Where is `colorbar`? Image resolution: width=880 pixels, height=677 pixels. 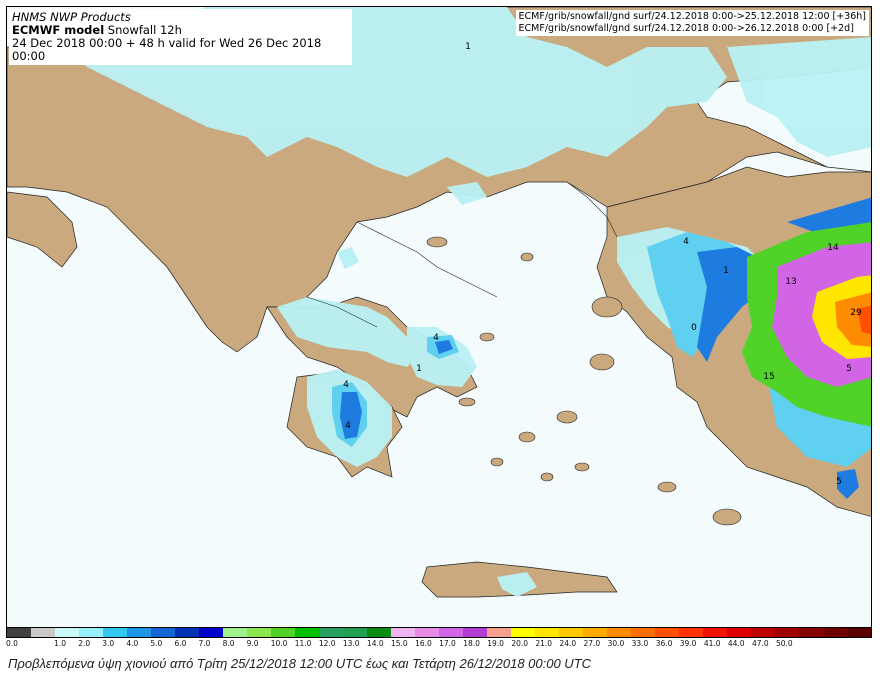
colorbar is located at coordinates (439, 632).